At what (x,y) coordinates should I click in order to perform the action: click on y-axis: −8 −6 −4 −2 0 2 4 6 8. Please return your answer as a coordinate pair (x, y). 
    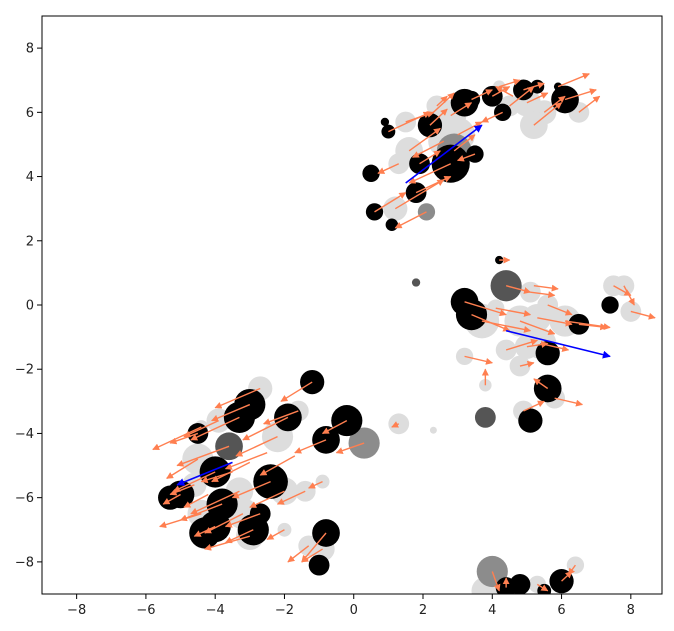
    Looking at the image, I should click on (28, 306).